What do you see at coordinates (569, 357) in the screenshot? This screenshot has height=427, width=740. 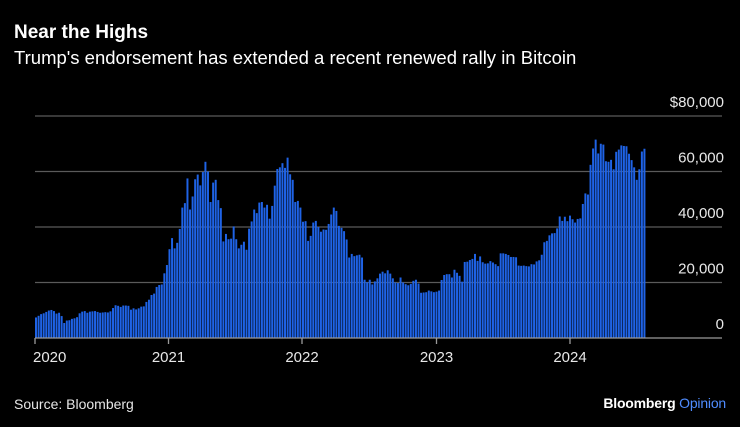 I see `x-tick-label: 2024` at bounding box center [569, 357].